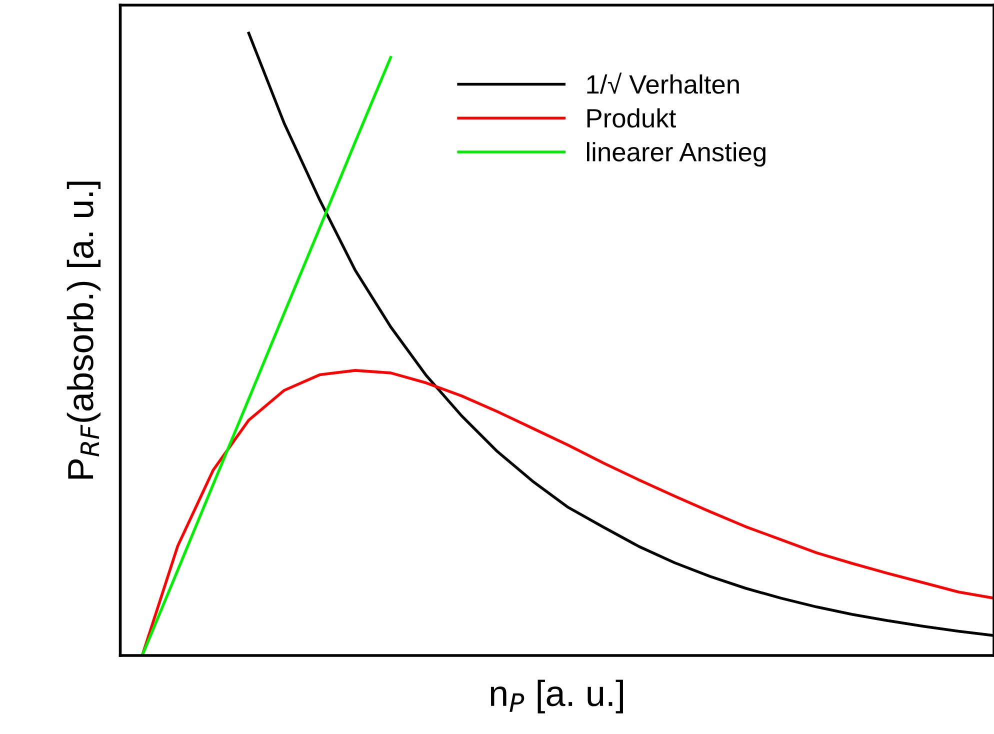 The image size is (994, 734). I want to click on x-axis-title: n$_{P}$ [a. u.], so click(556, 697).